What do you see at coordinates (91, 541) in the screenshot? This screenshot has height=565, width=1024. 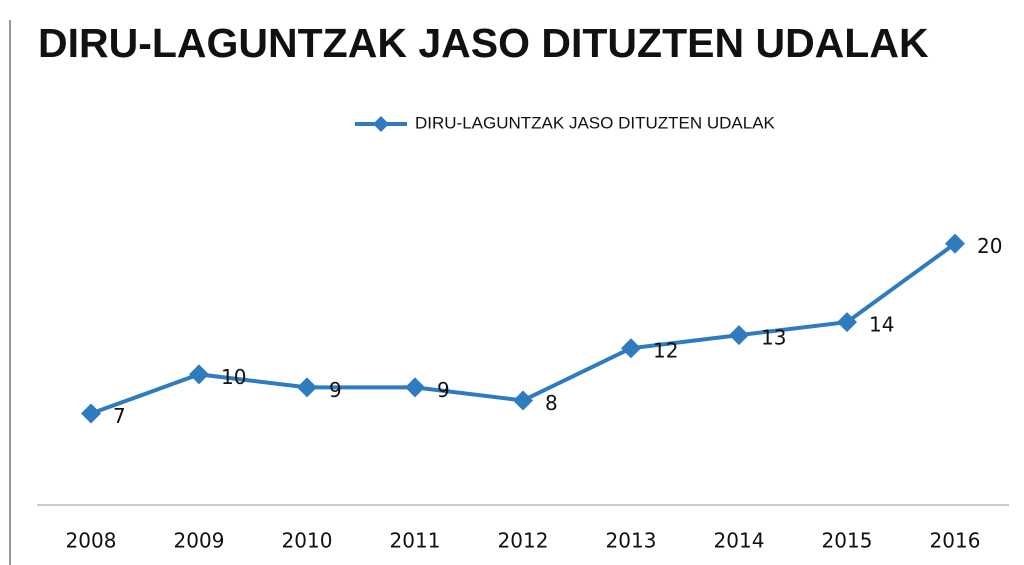 I see `x-tick-label: 2008` at bounding box center [91, 541].